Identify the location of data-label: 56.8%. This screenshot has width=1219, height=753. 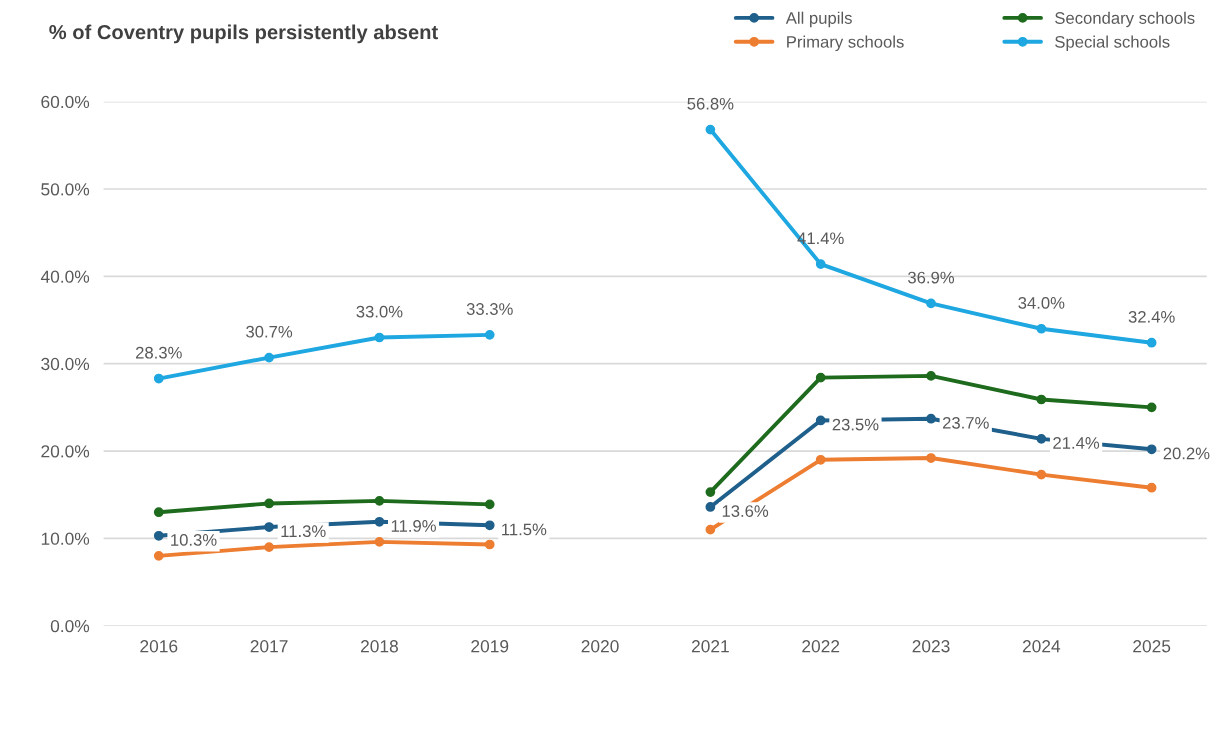
(710, 103).